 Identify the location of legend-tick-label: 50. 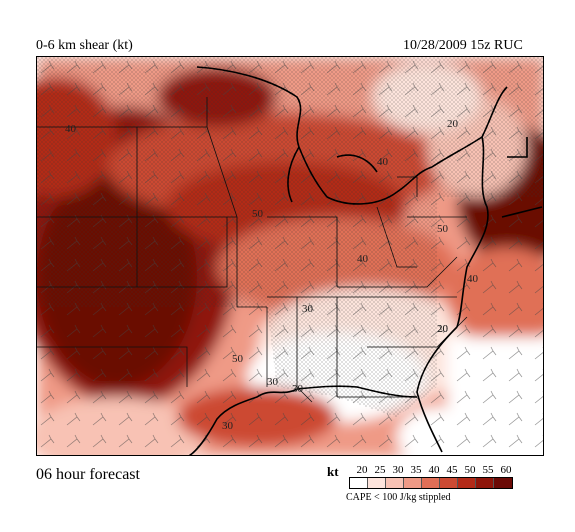
(470, 470).